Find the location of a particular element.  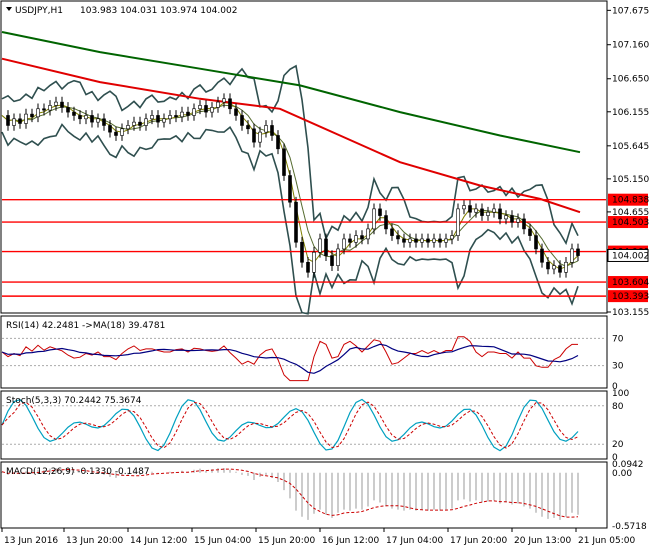

main-y-tick-label: 104.655 is located at coordinates (630, 213).